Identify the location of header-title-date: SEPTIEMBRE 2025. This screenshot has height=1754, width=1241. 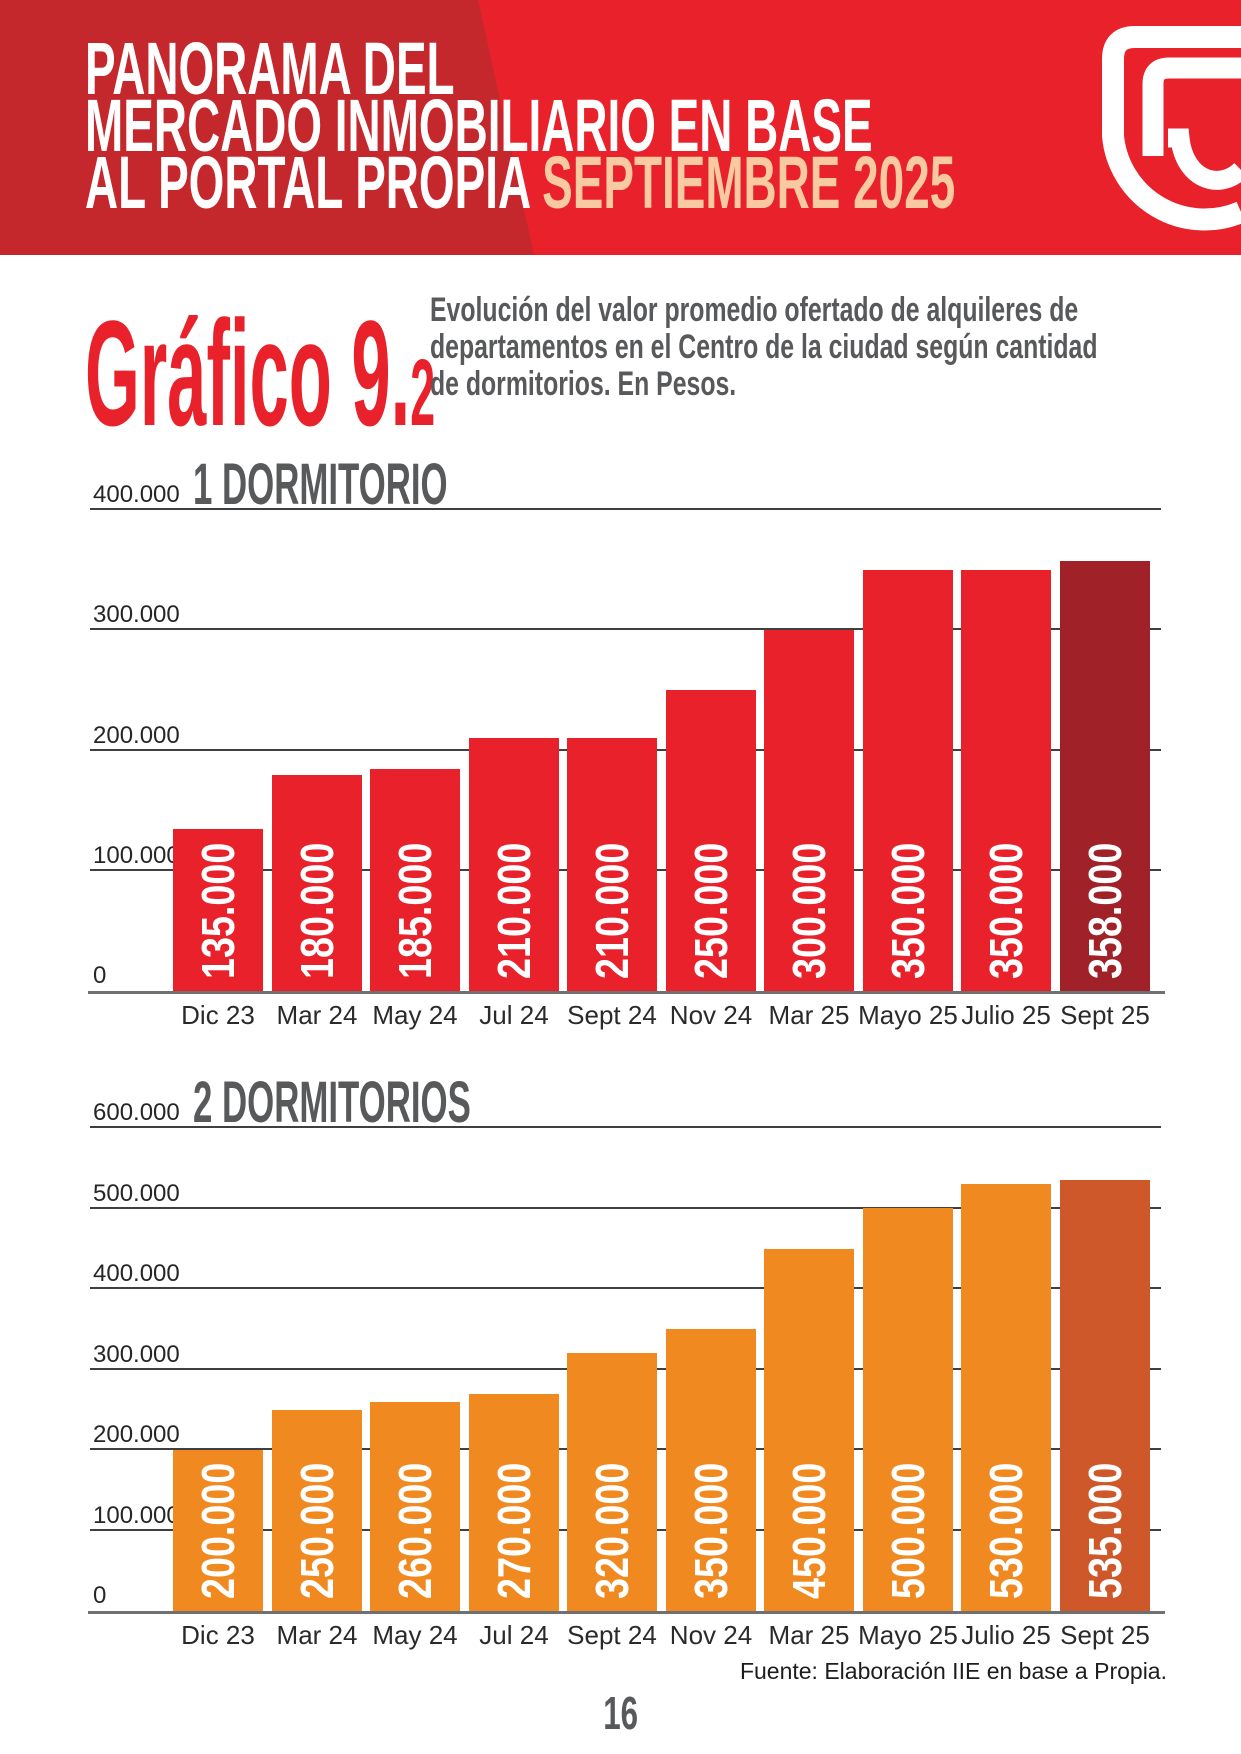
(749, 182).